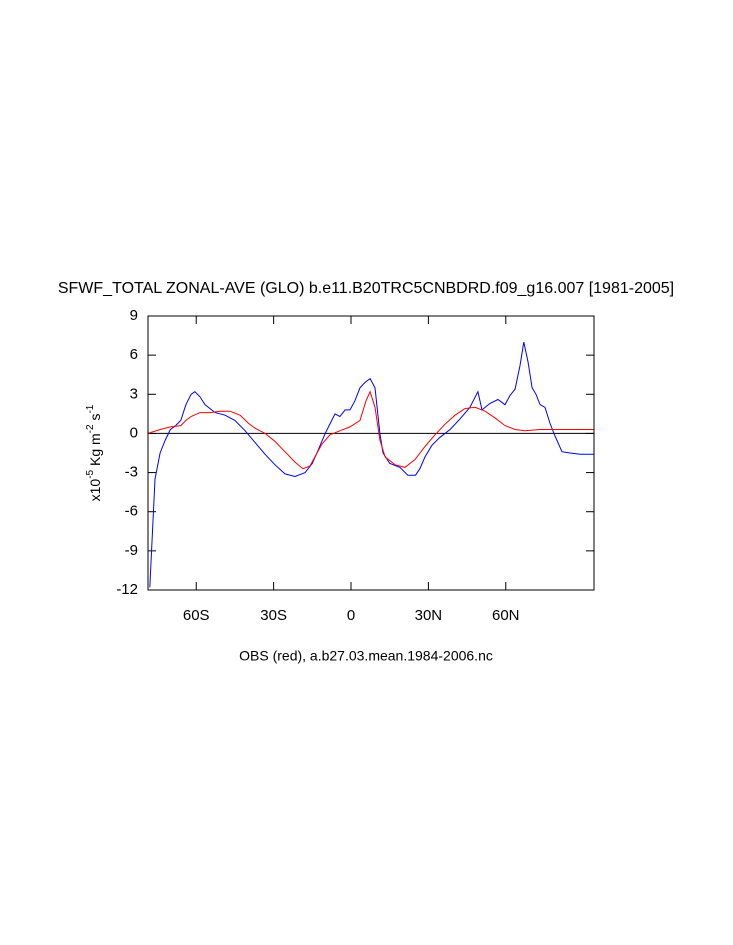 The width and height of the screenshot is (733, 945). What do you see at coordinates (95, 419) in the screenshot?
I see `y-axis-label-part: s` at bounding box center [95, 419].